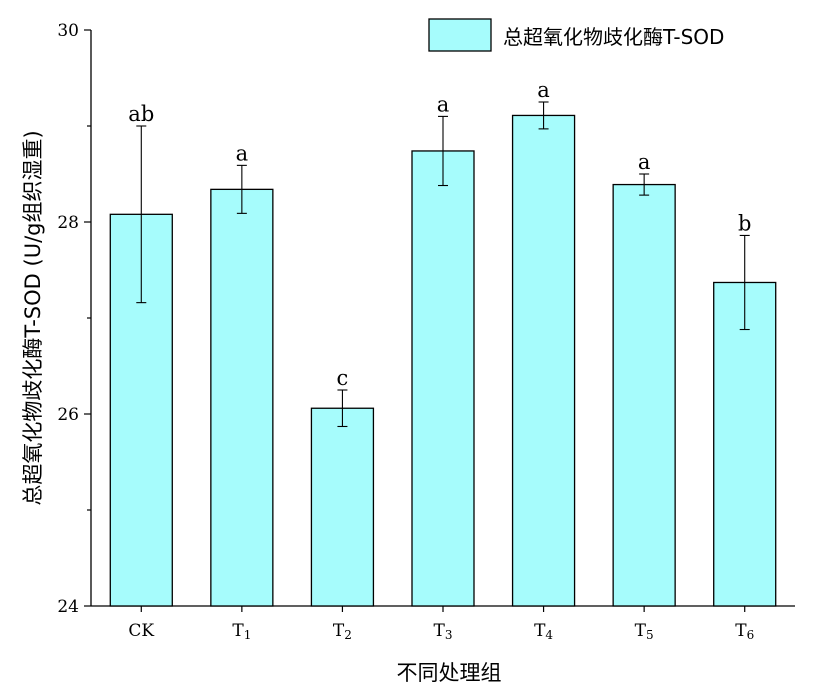 The height and width of the screenshot is (697, 827). What do you see at coordinates (613, 37) in the screenshot?
I see `legend-label: 总超氧化物歧化酶T-SOD` at bounding box center [613, 37].